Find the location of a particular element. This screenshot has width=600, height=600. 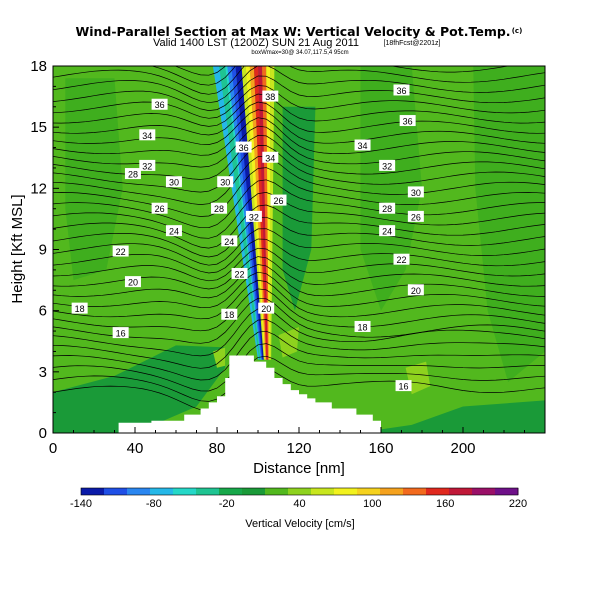

contour-label-9: 18 is located at coordinates (79, 308).